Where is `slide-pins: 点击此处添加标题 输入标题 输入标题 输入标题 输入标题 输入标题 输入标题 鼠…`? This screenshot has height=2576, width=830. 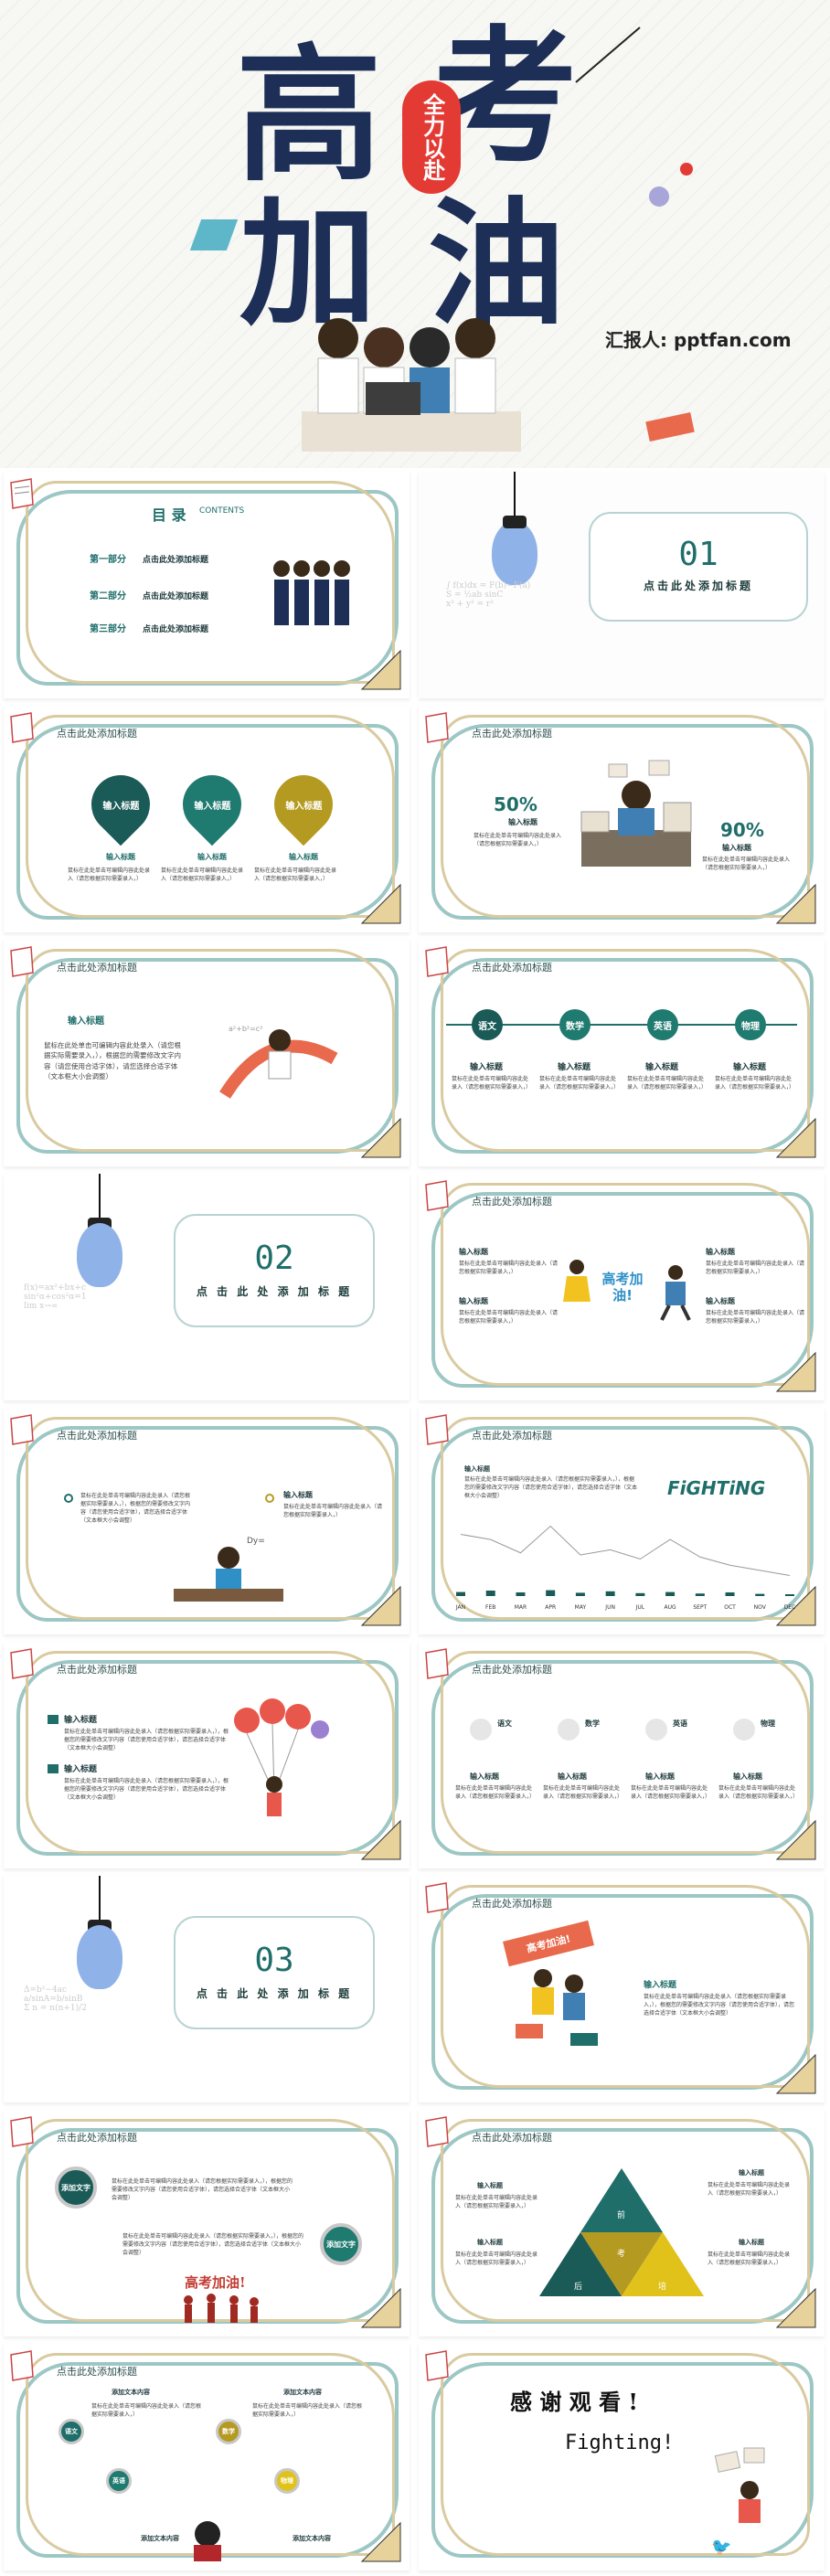
slide-pins: 点击此处添加标题 输入标题 输入标题 输入标题 输入标题 输入标题 输入标题 鼠… is located at coordinates (207, 819).